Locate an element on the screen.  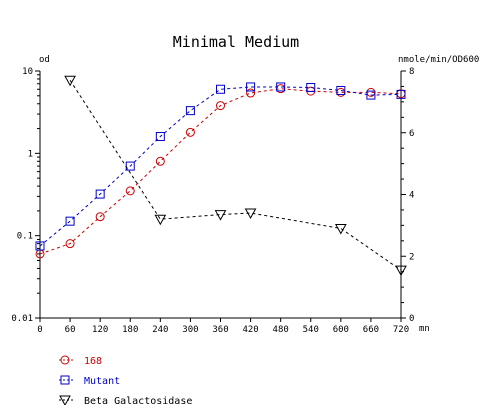
y-right-tick-label: 0 is located at coordinates (411, 319).